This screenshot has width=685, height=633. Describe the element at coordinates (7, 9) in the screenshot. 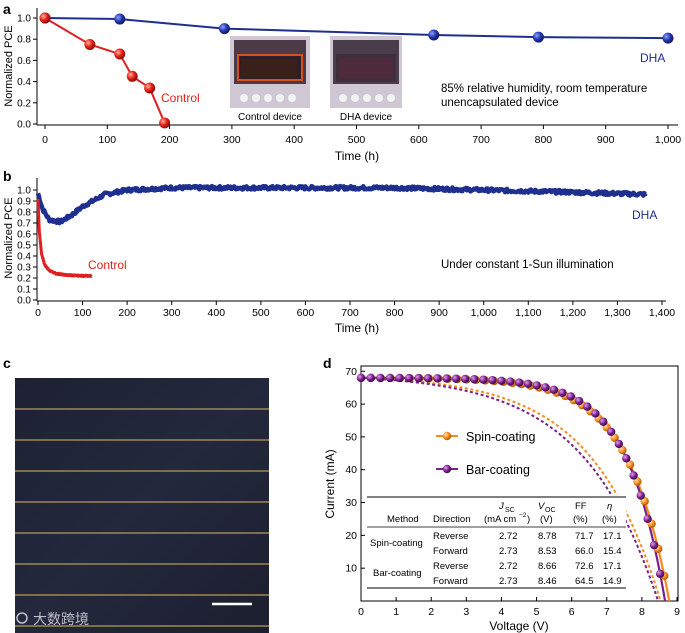

I see `panel-label-a: a` at that location.